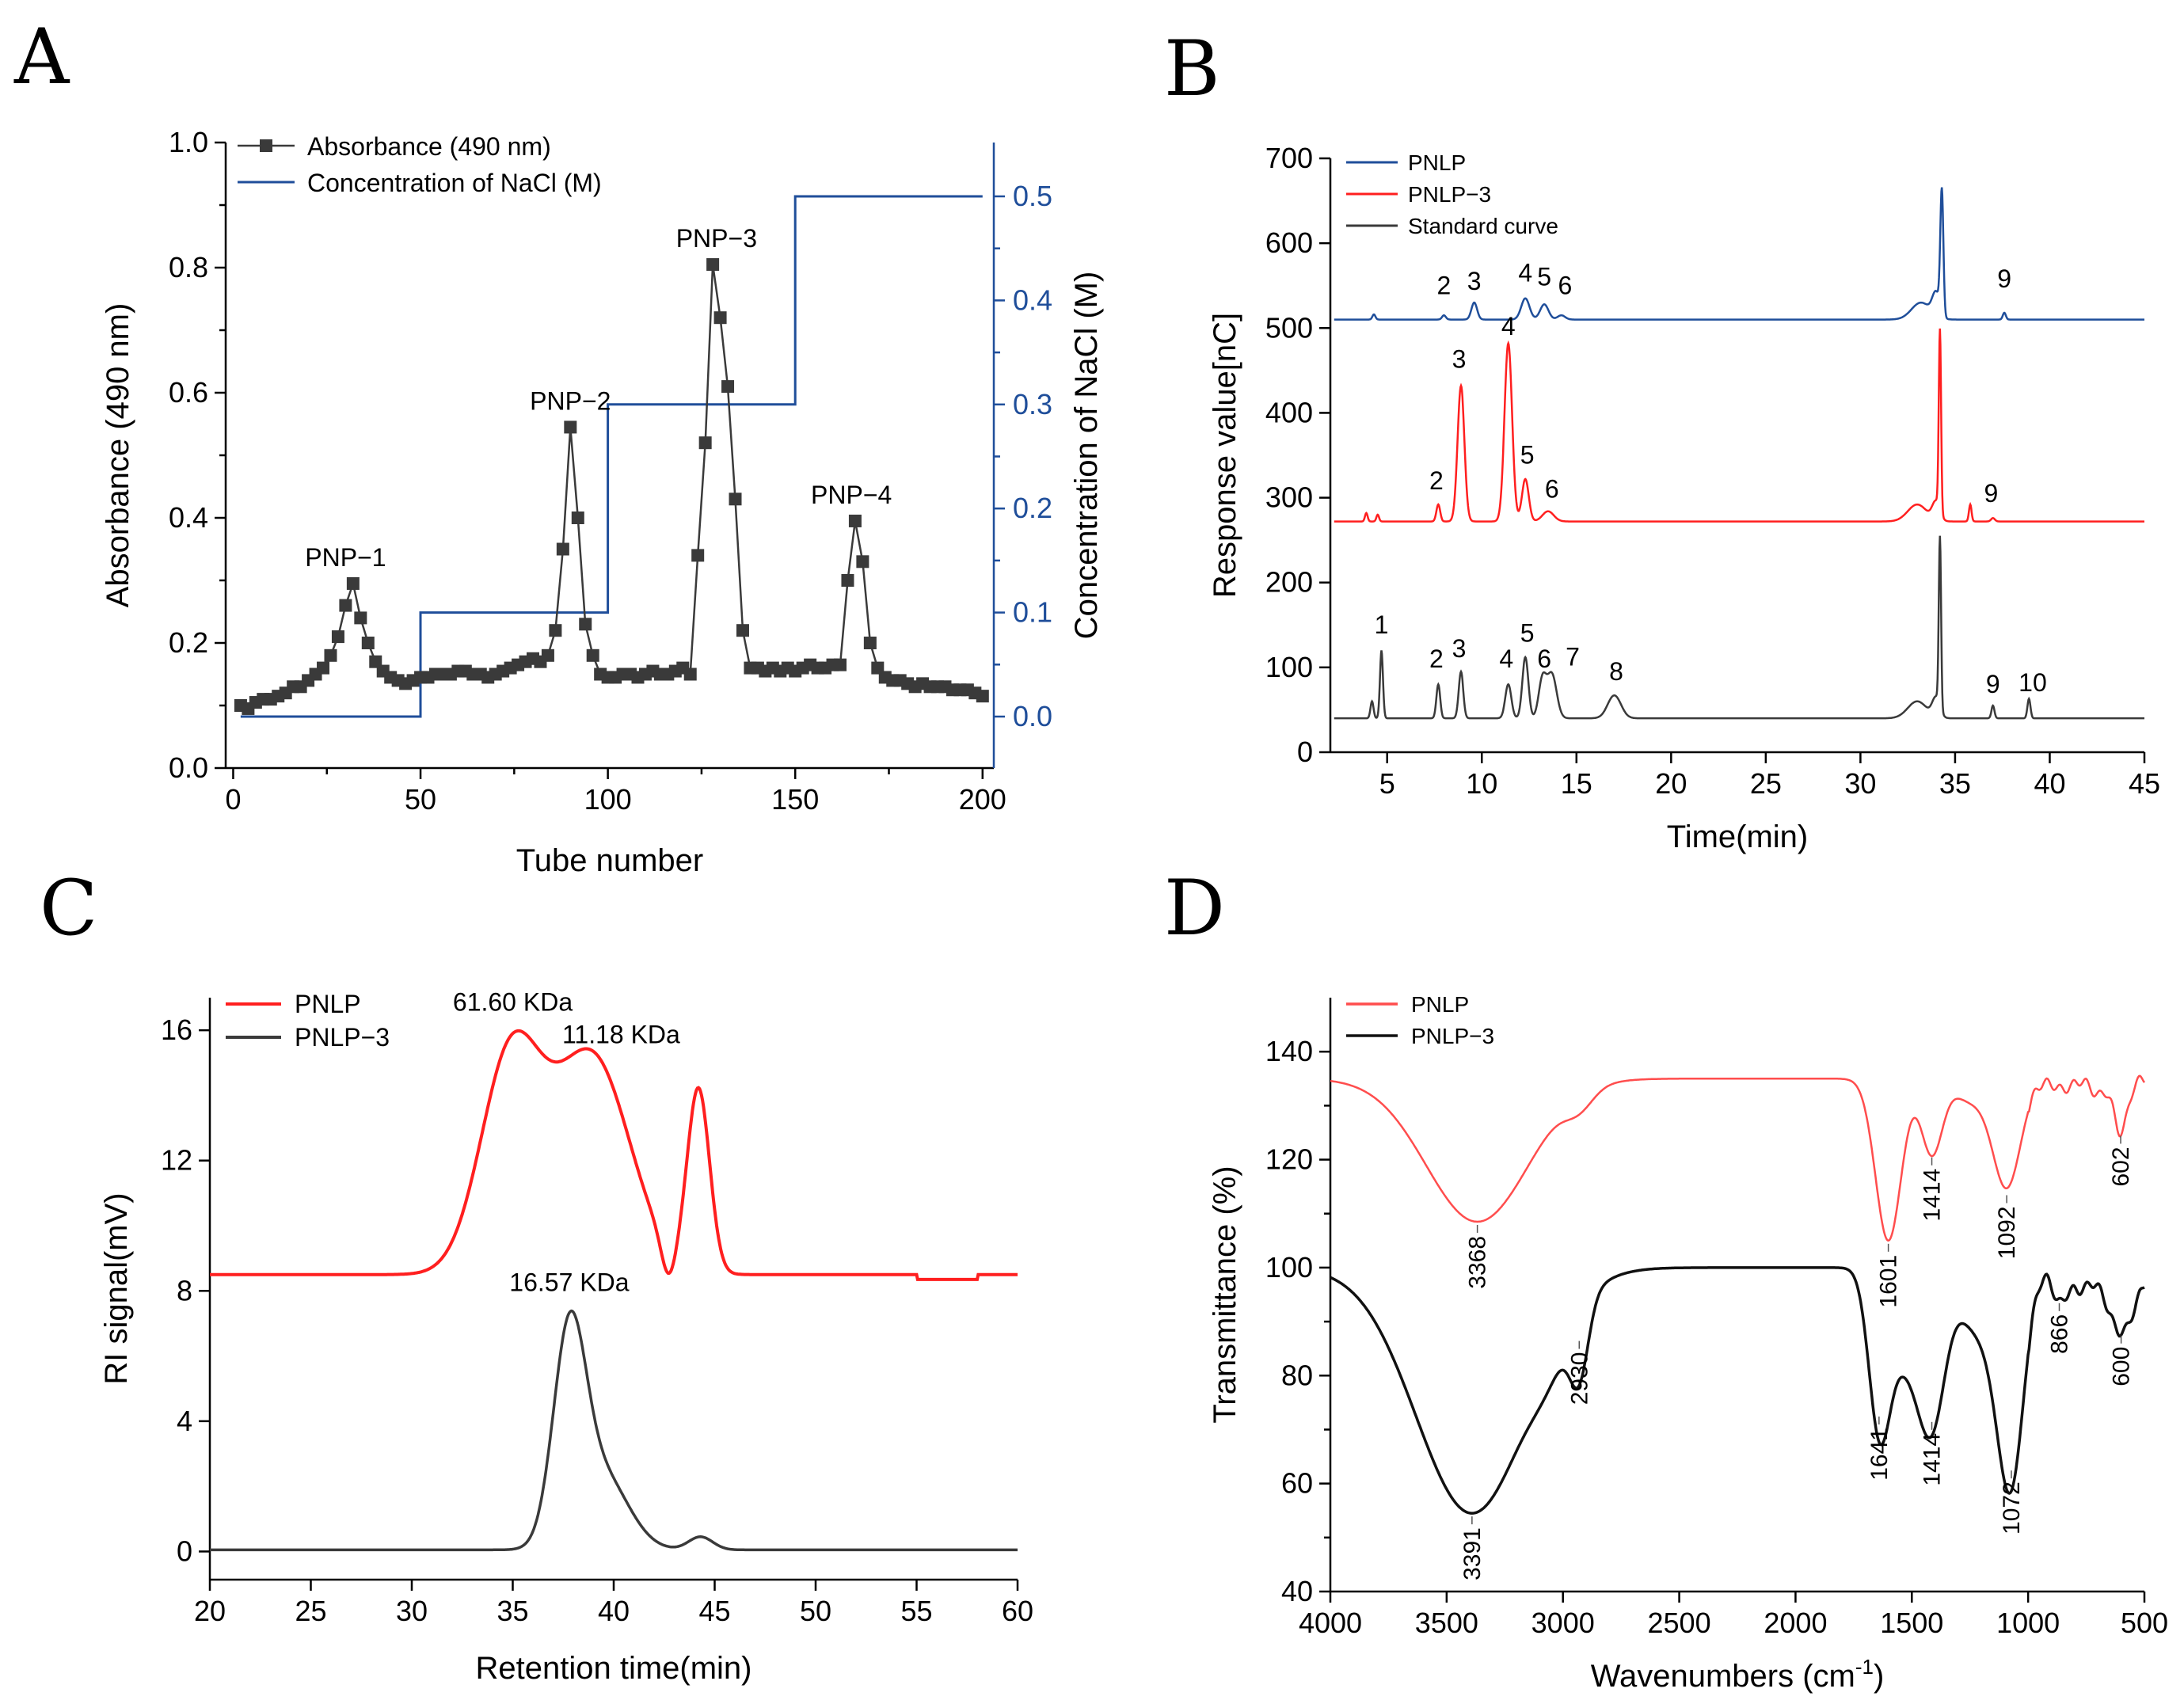 The image size is (2184, 1700). I want to click on legend-label-nacl: Concentration of NaCl (M), so click(455, 183).